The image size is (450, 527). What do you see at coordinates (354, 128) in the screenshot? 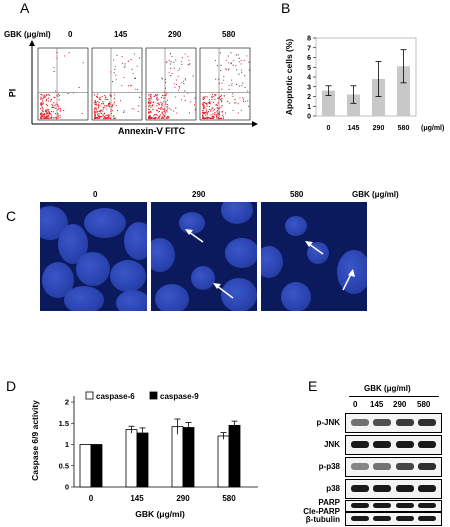
I see `chart-b-xtick-1: 145` at bounding box center [354, 128].